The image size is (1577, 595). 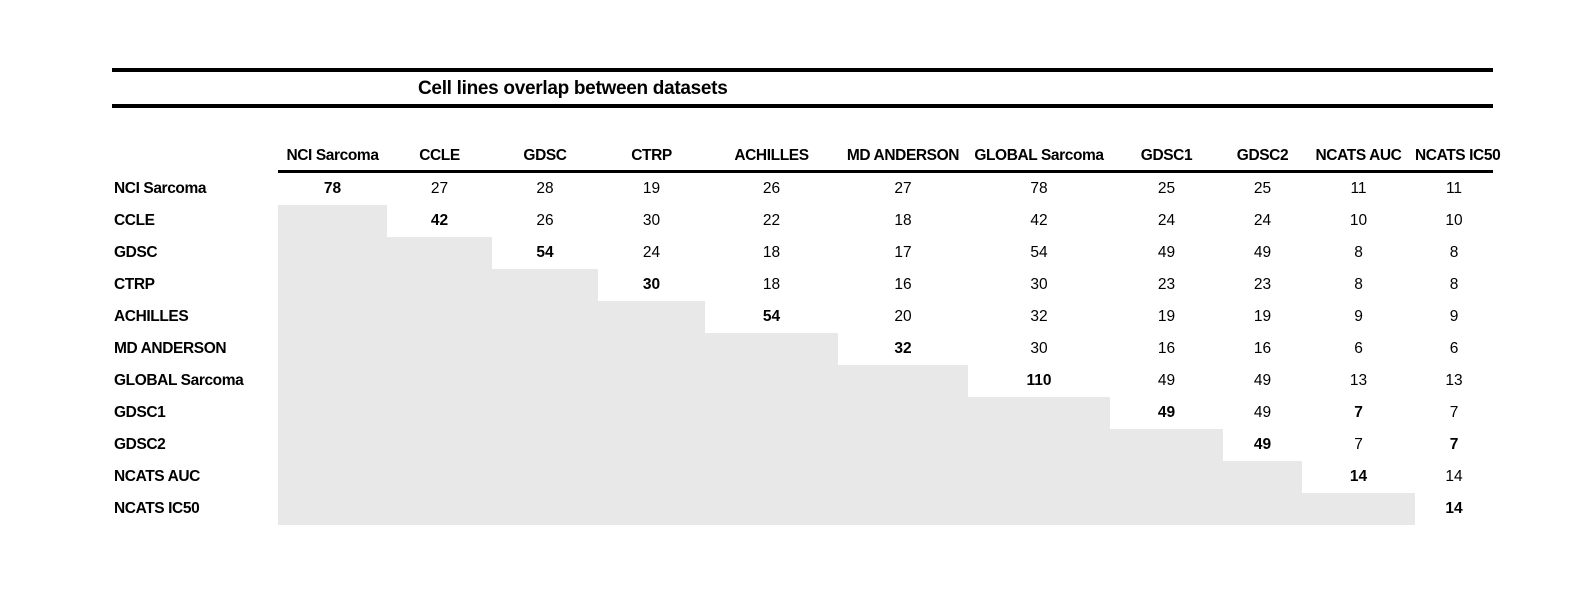 What do you see at coordinates (573, 88) in the screenshot?
I see `table-title: Cell lines overlap between datasets` at bounding box center [573, 88].